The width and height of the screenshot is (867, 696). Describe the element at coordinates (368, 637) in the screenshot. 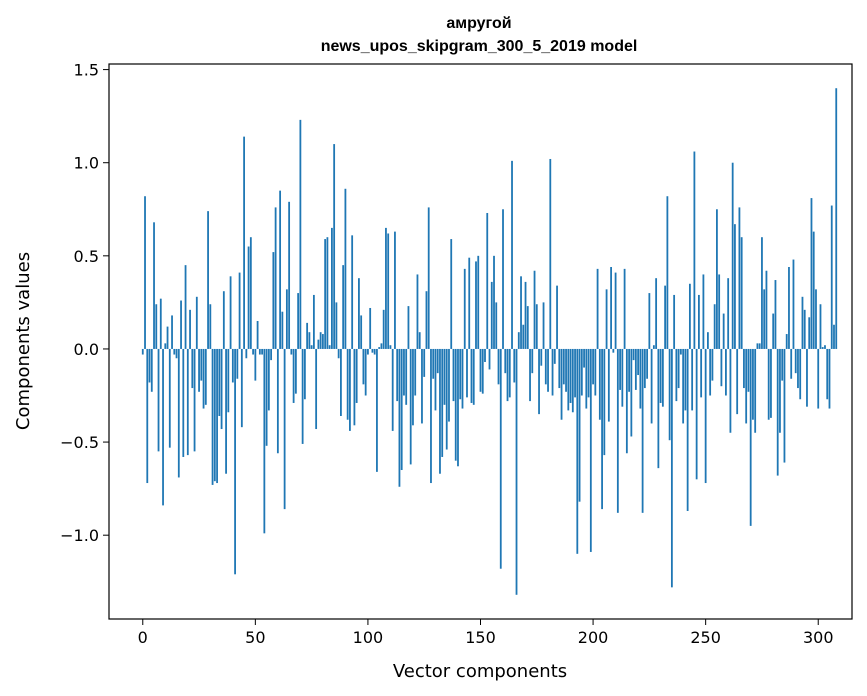

I see `x-tick-label: 100` at that location.